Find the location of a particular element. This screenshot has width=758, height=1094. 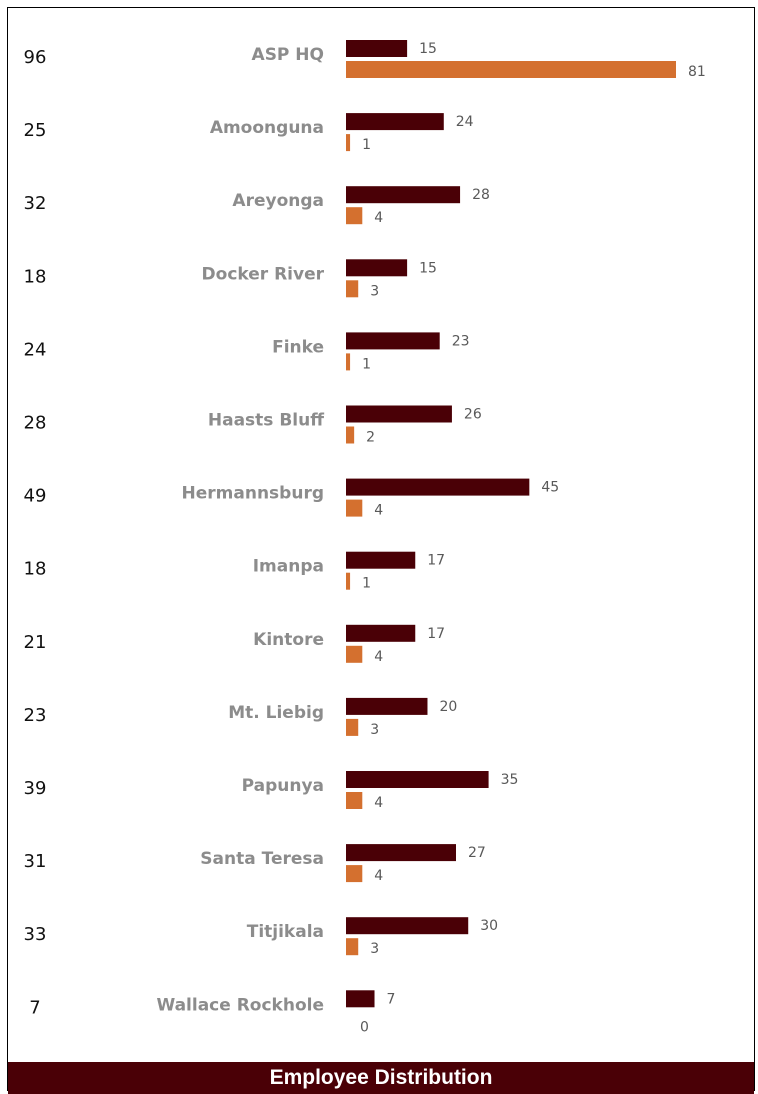

bar-series2-asp-hq is located at coordinates (511, 69).